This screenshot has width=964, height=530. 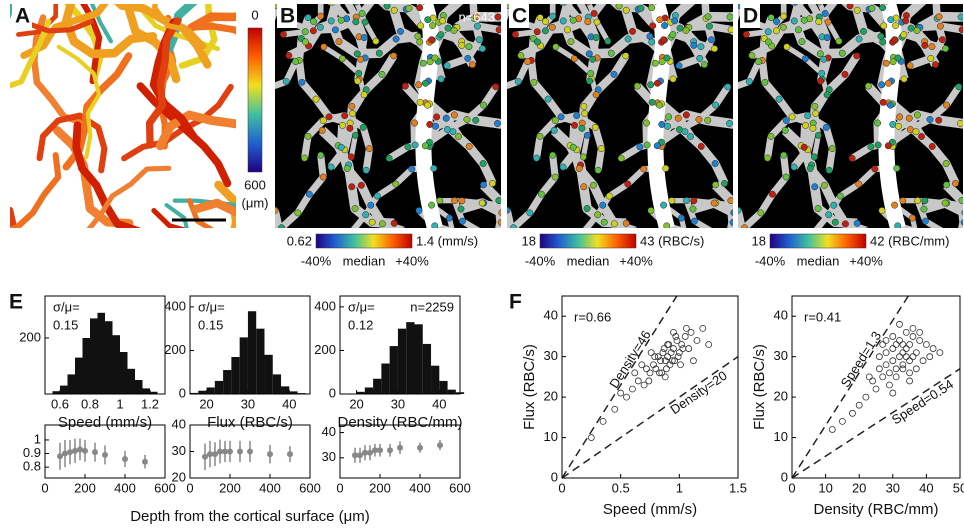 What do you see at coordinates (859, 487) in the screenshot?
I see `x-tick-label: 20` at bounding box center [859, 487].